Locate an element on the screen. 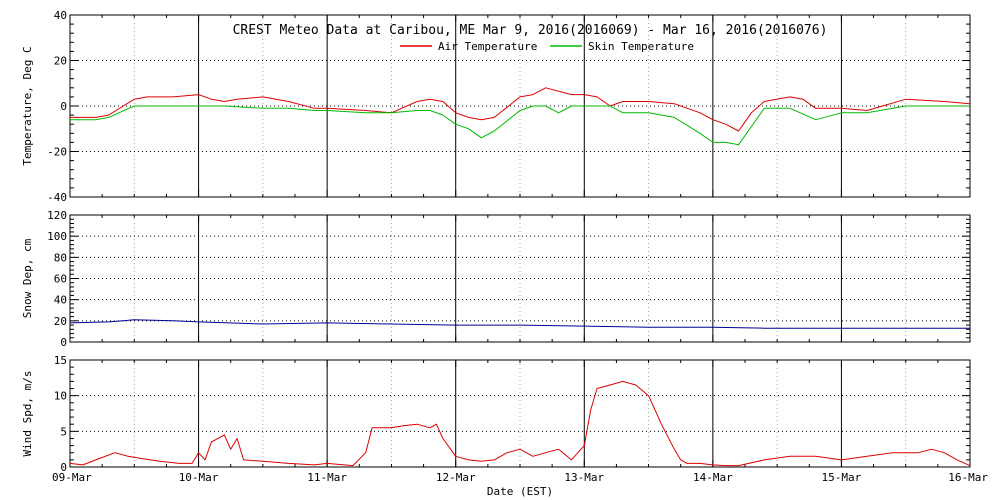  x-tick-label: 15-Mar is located at coordinates (842, 477).